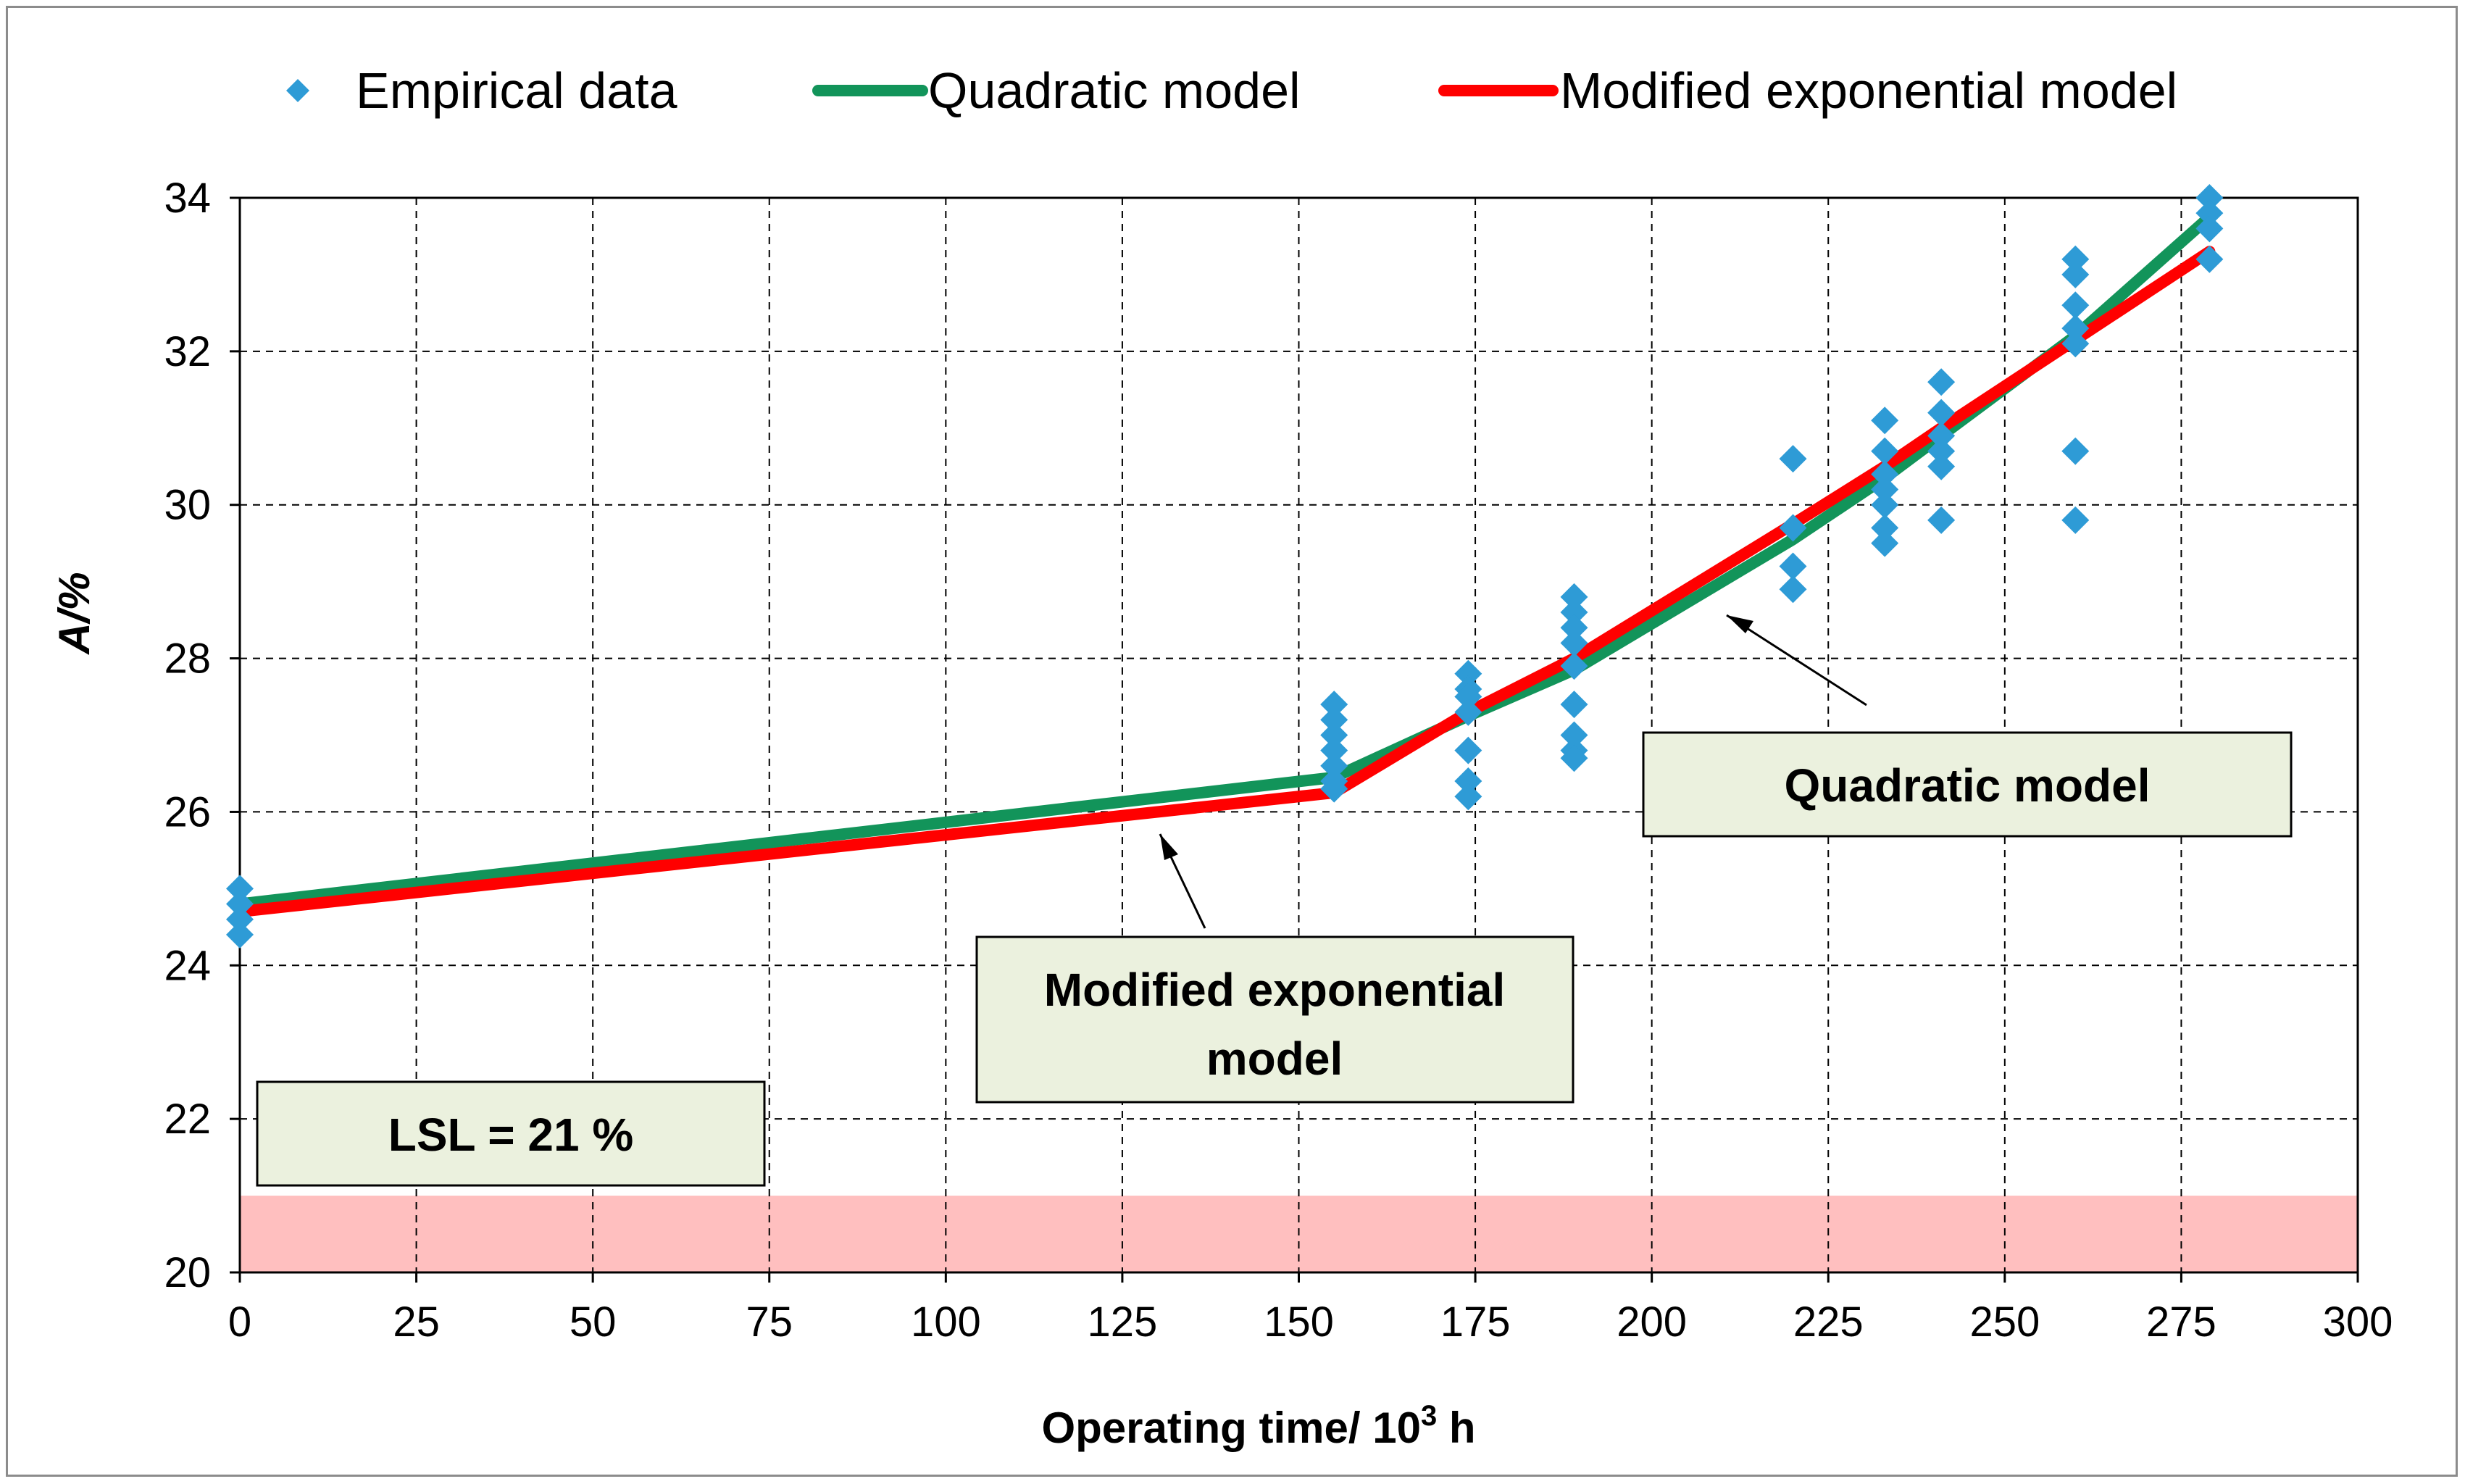 This screenshot has height=1484, width=2465. Describe the element at coordinates (1258, 1426) in the screenshot. I see `x-axis-title: Operating time/ 103 h` at that location.